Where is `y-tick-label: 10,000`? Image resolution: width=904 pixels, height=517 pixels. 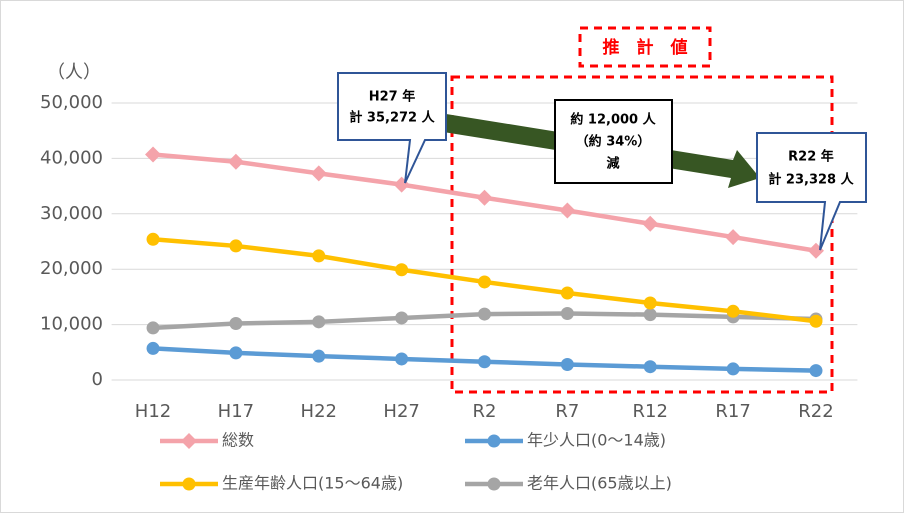
y-tick-label: 10,000 is located at coordinates (71, 324).